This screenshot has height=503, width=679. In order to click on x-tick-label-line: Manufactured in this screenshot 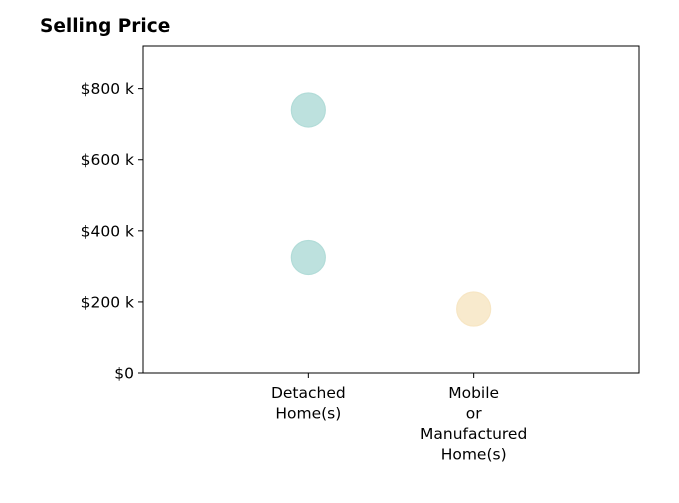, I will do `click(473, 434)`.